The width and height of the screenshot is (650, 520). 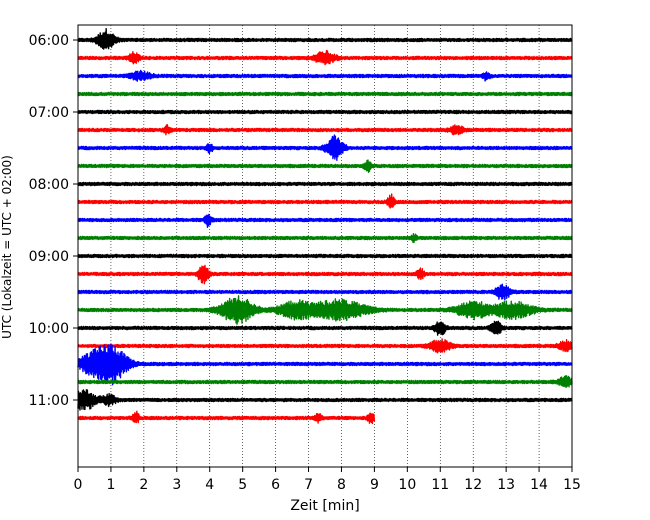 What do you see at coordinates (110, 485) in the screenshot?
I see `x-tick-label: 1` at bounding box center [110, 485].